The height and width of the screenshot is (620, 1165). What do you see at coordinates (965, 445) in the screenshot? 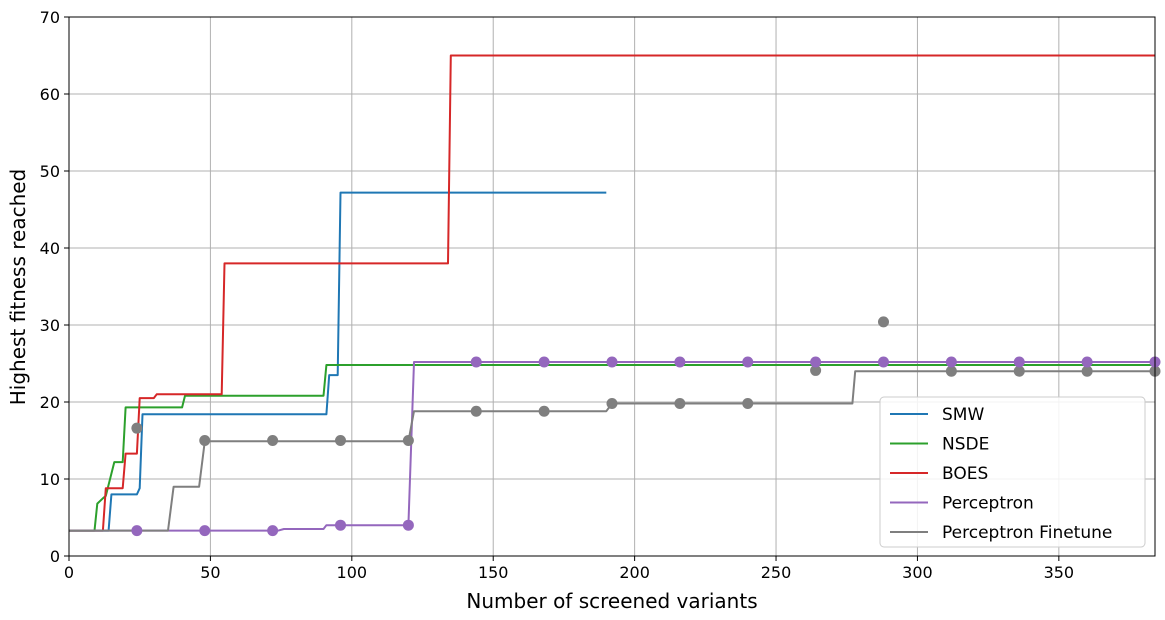
I see `legend-label-nsde: NSDE` at bounding box center [965, 445].